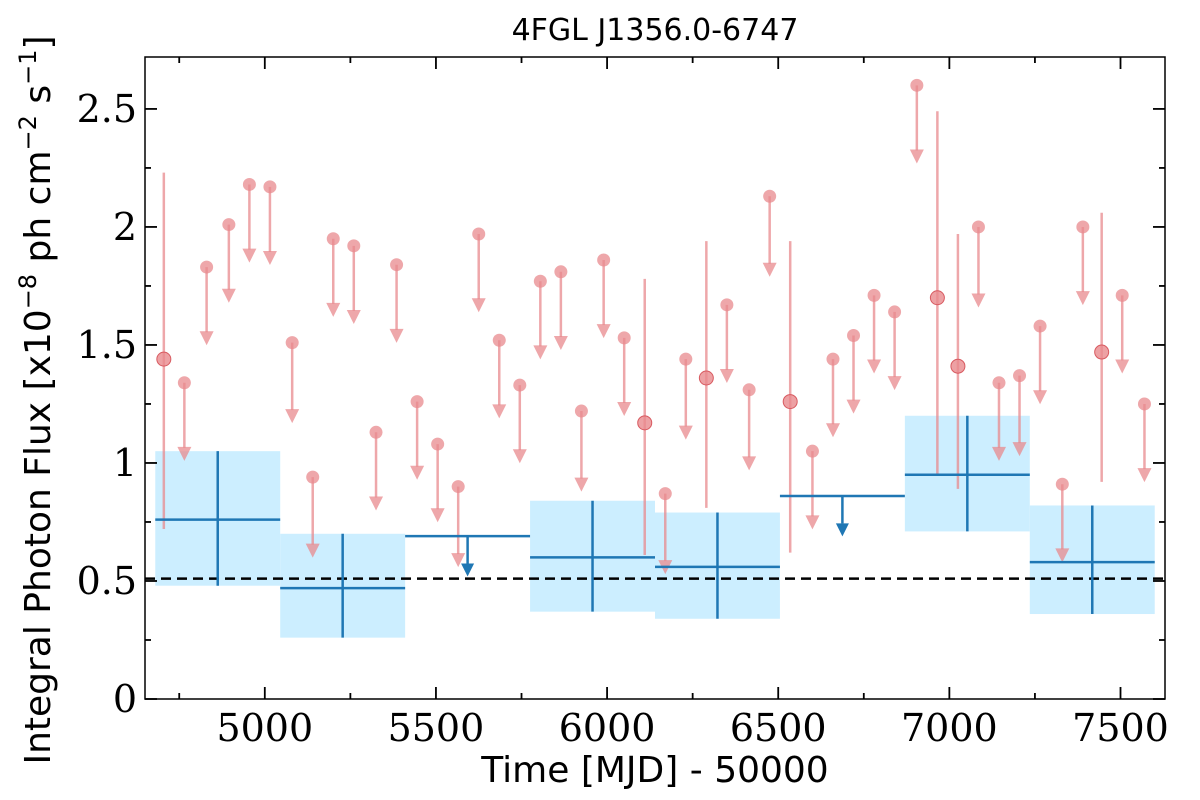  Describe the element at coordinates (778, 728) in the screenshot. I see `x-tick-label: 6500` at that location.